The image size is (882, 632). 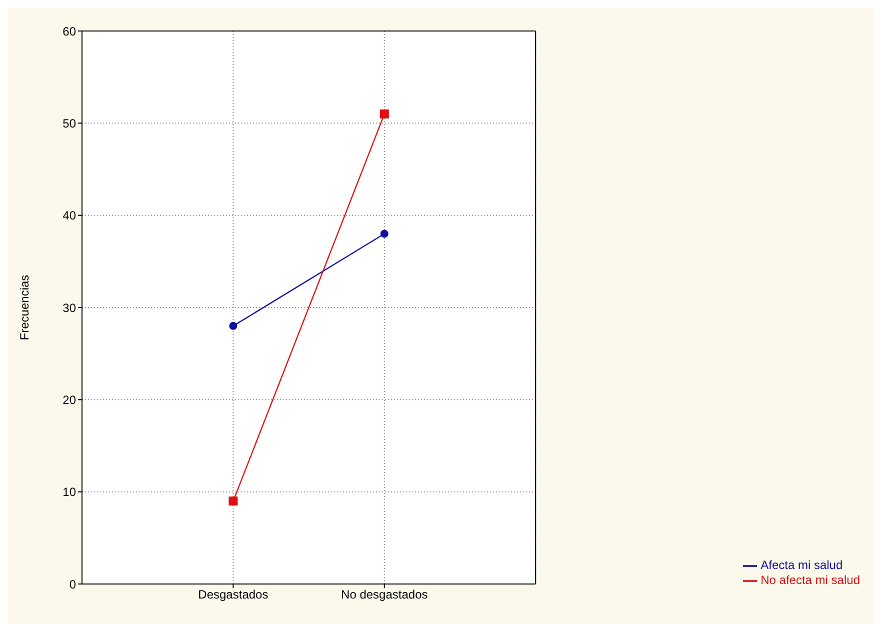 I want to click on y-tick-label: 10, so click(x=69, y=492).